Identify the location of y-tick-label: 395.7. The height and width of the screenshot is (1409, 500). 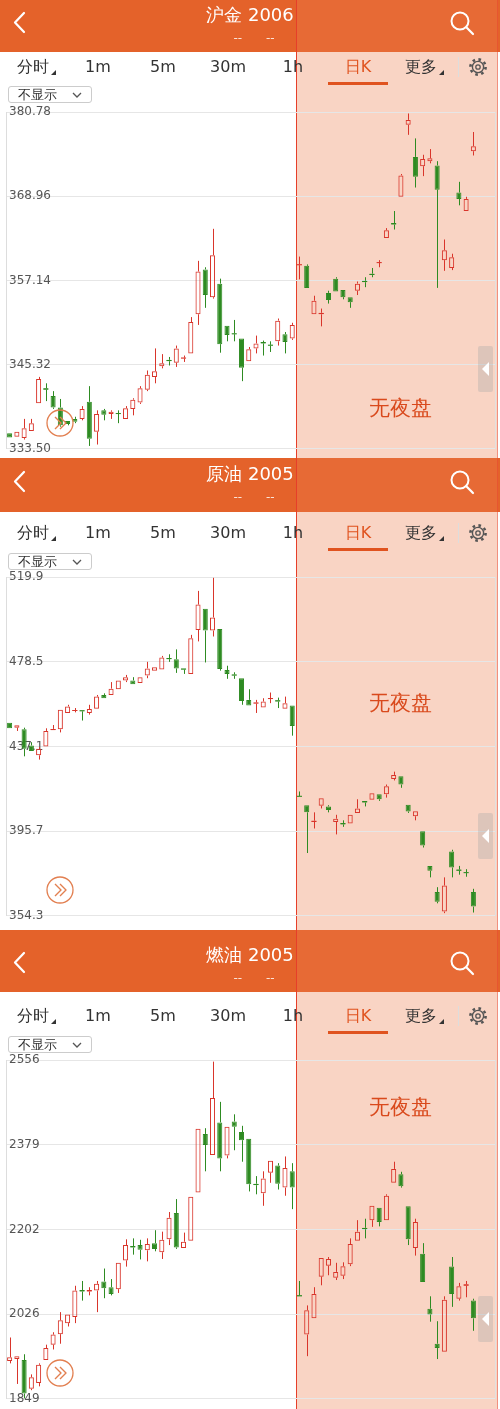
(26, 830).